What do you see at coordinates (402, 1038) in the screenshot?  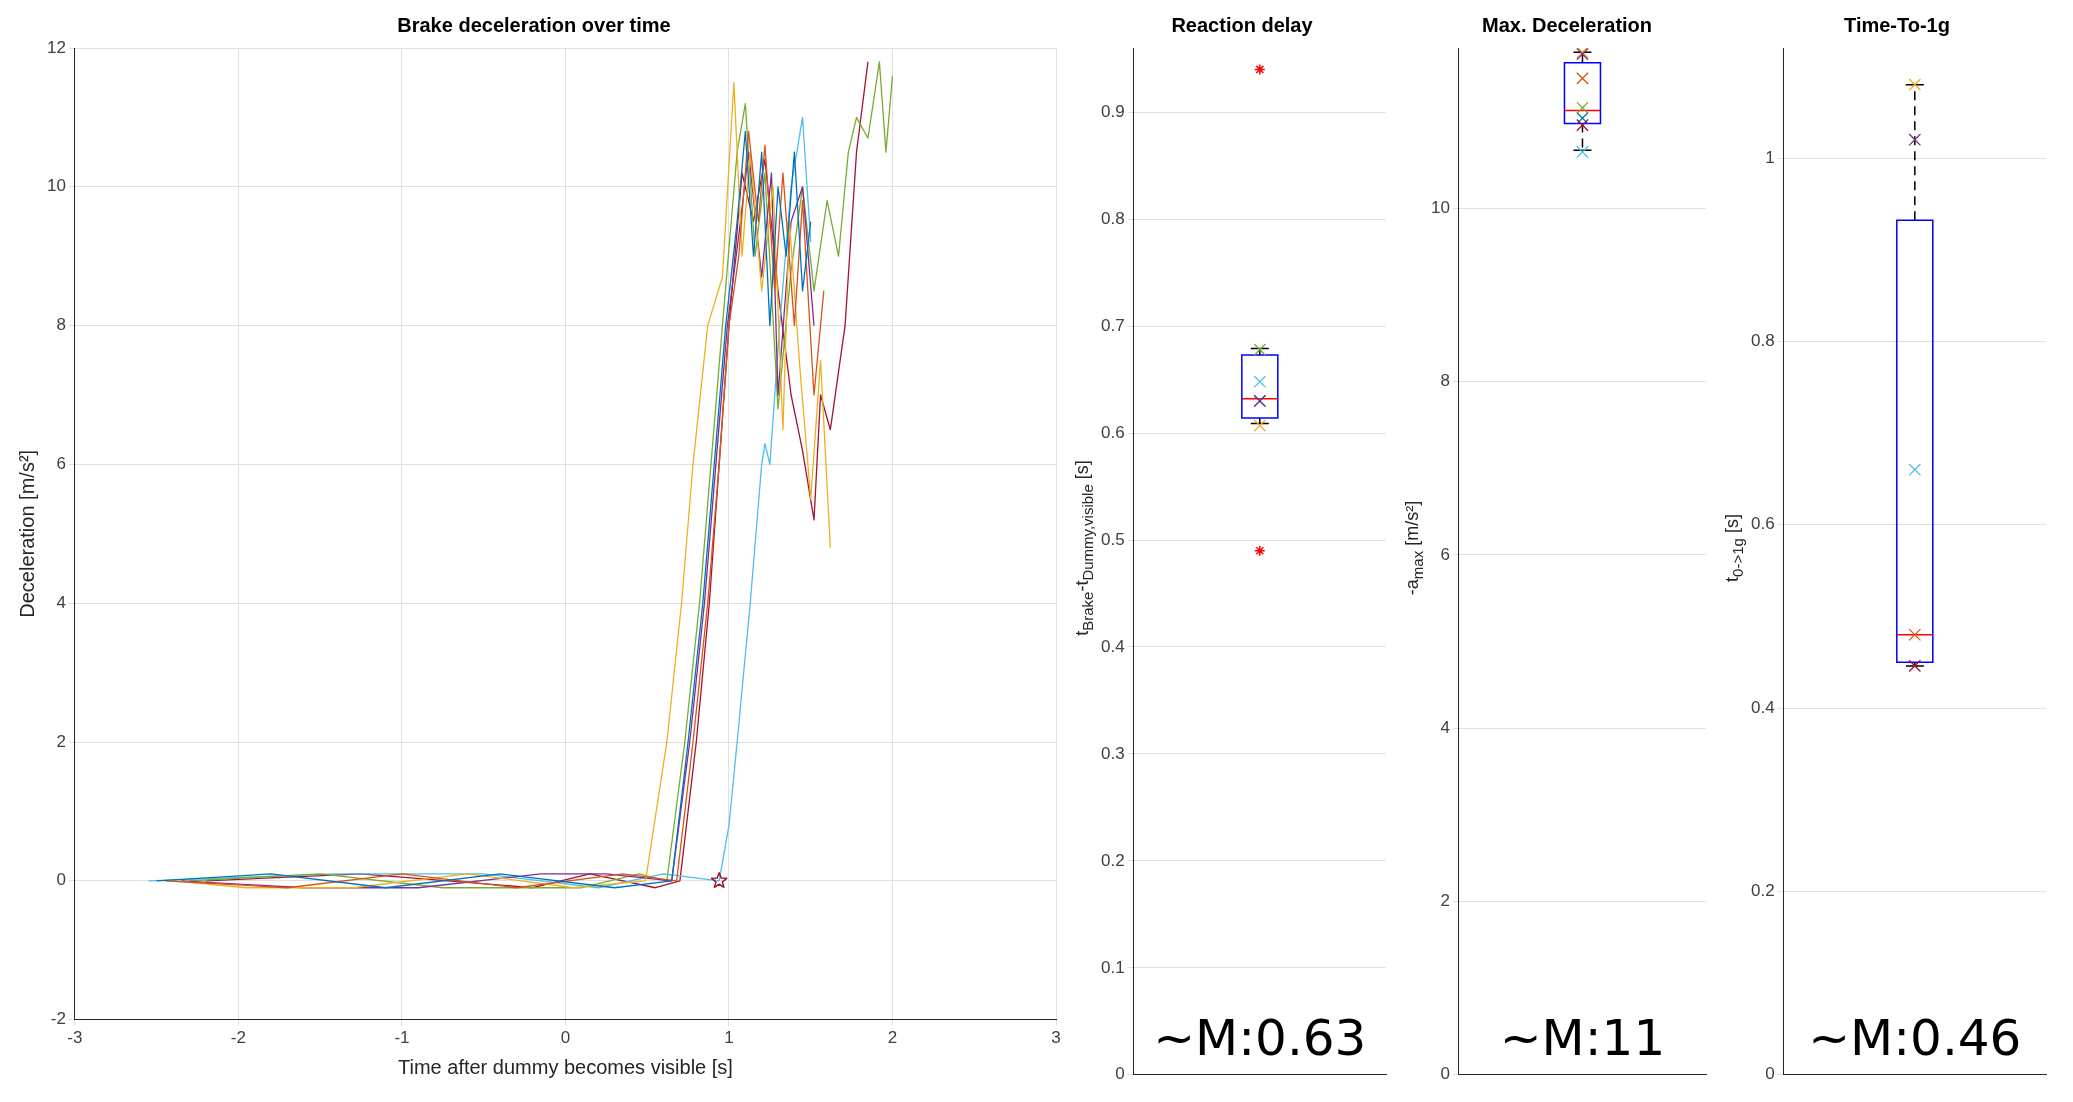 I see `x-tick-label: -1` at bounding box center [402, 1038].